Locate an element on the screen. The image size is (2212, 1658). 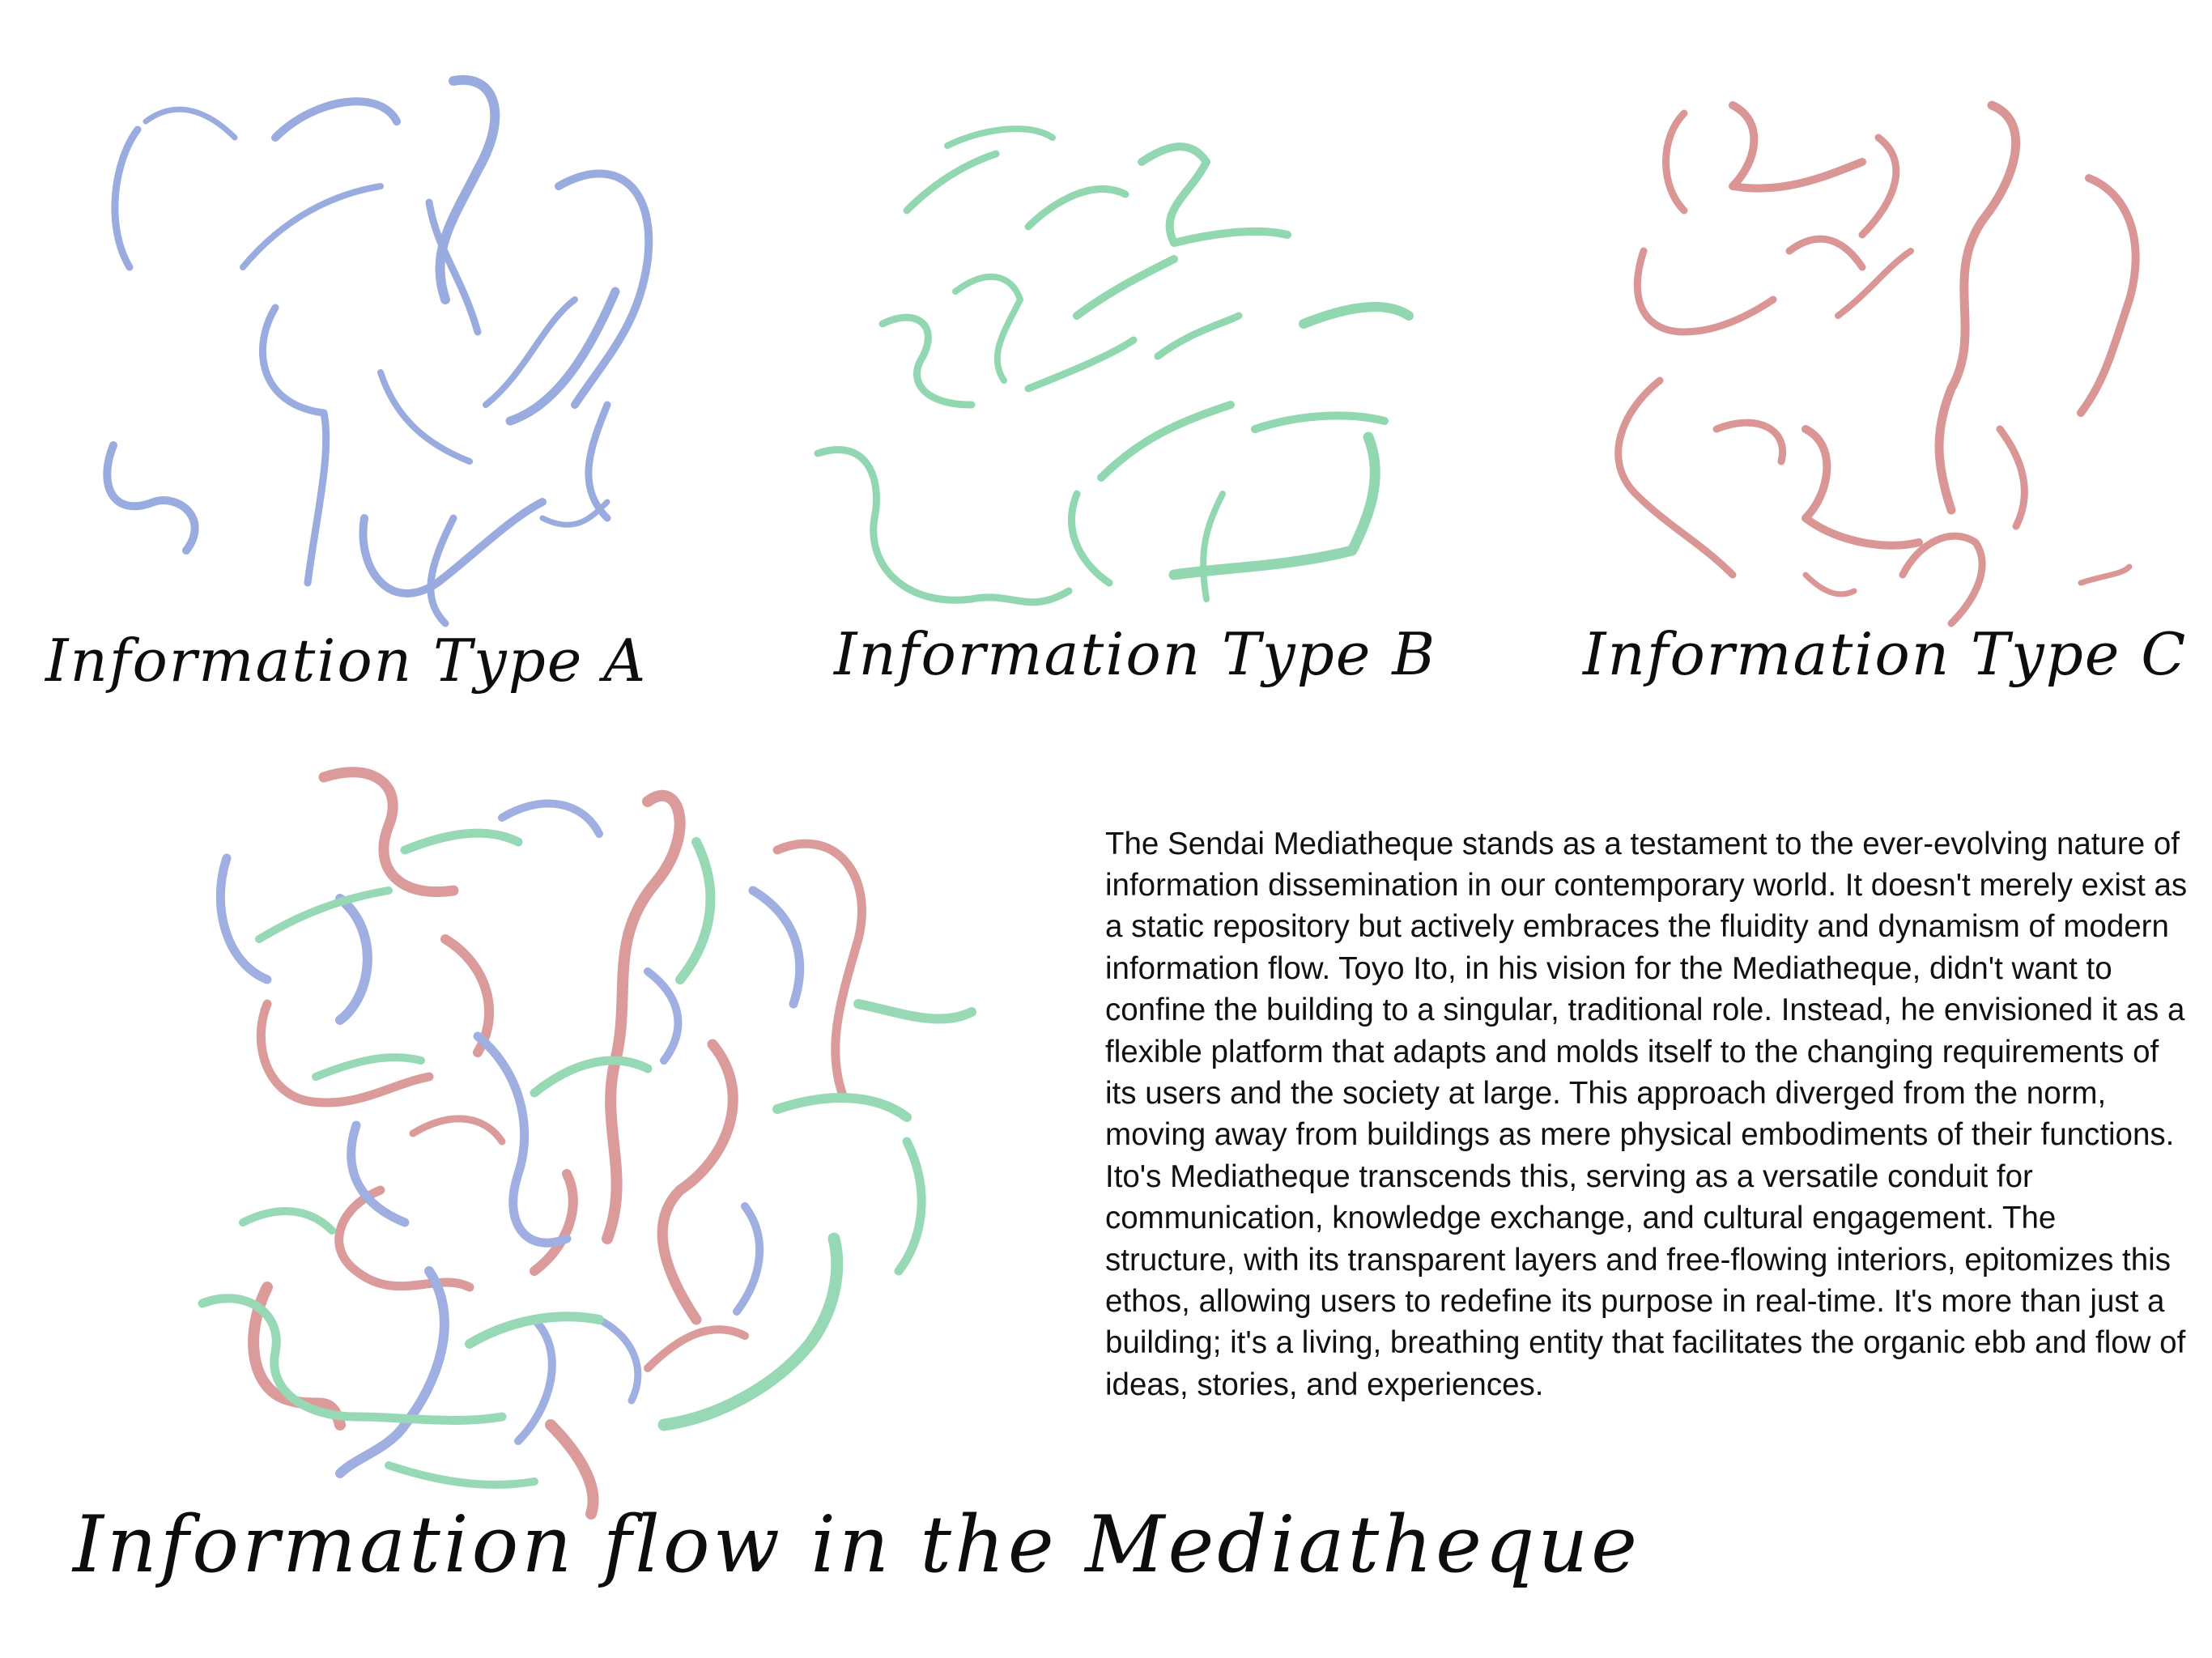
type-b-strokes is located at coordinates (1114, 365).